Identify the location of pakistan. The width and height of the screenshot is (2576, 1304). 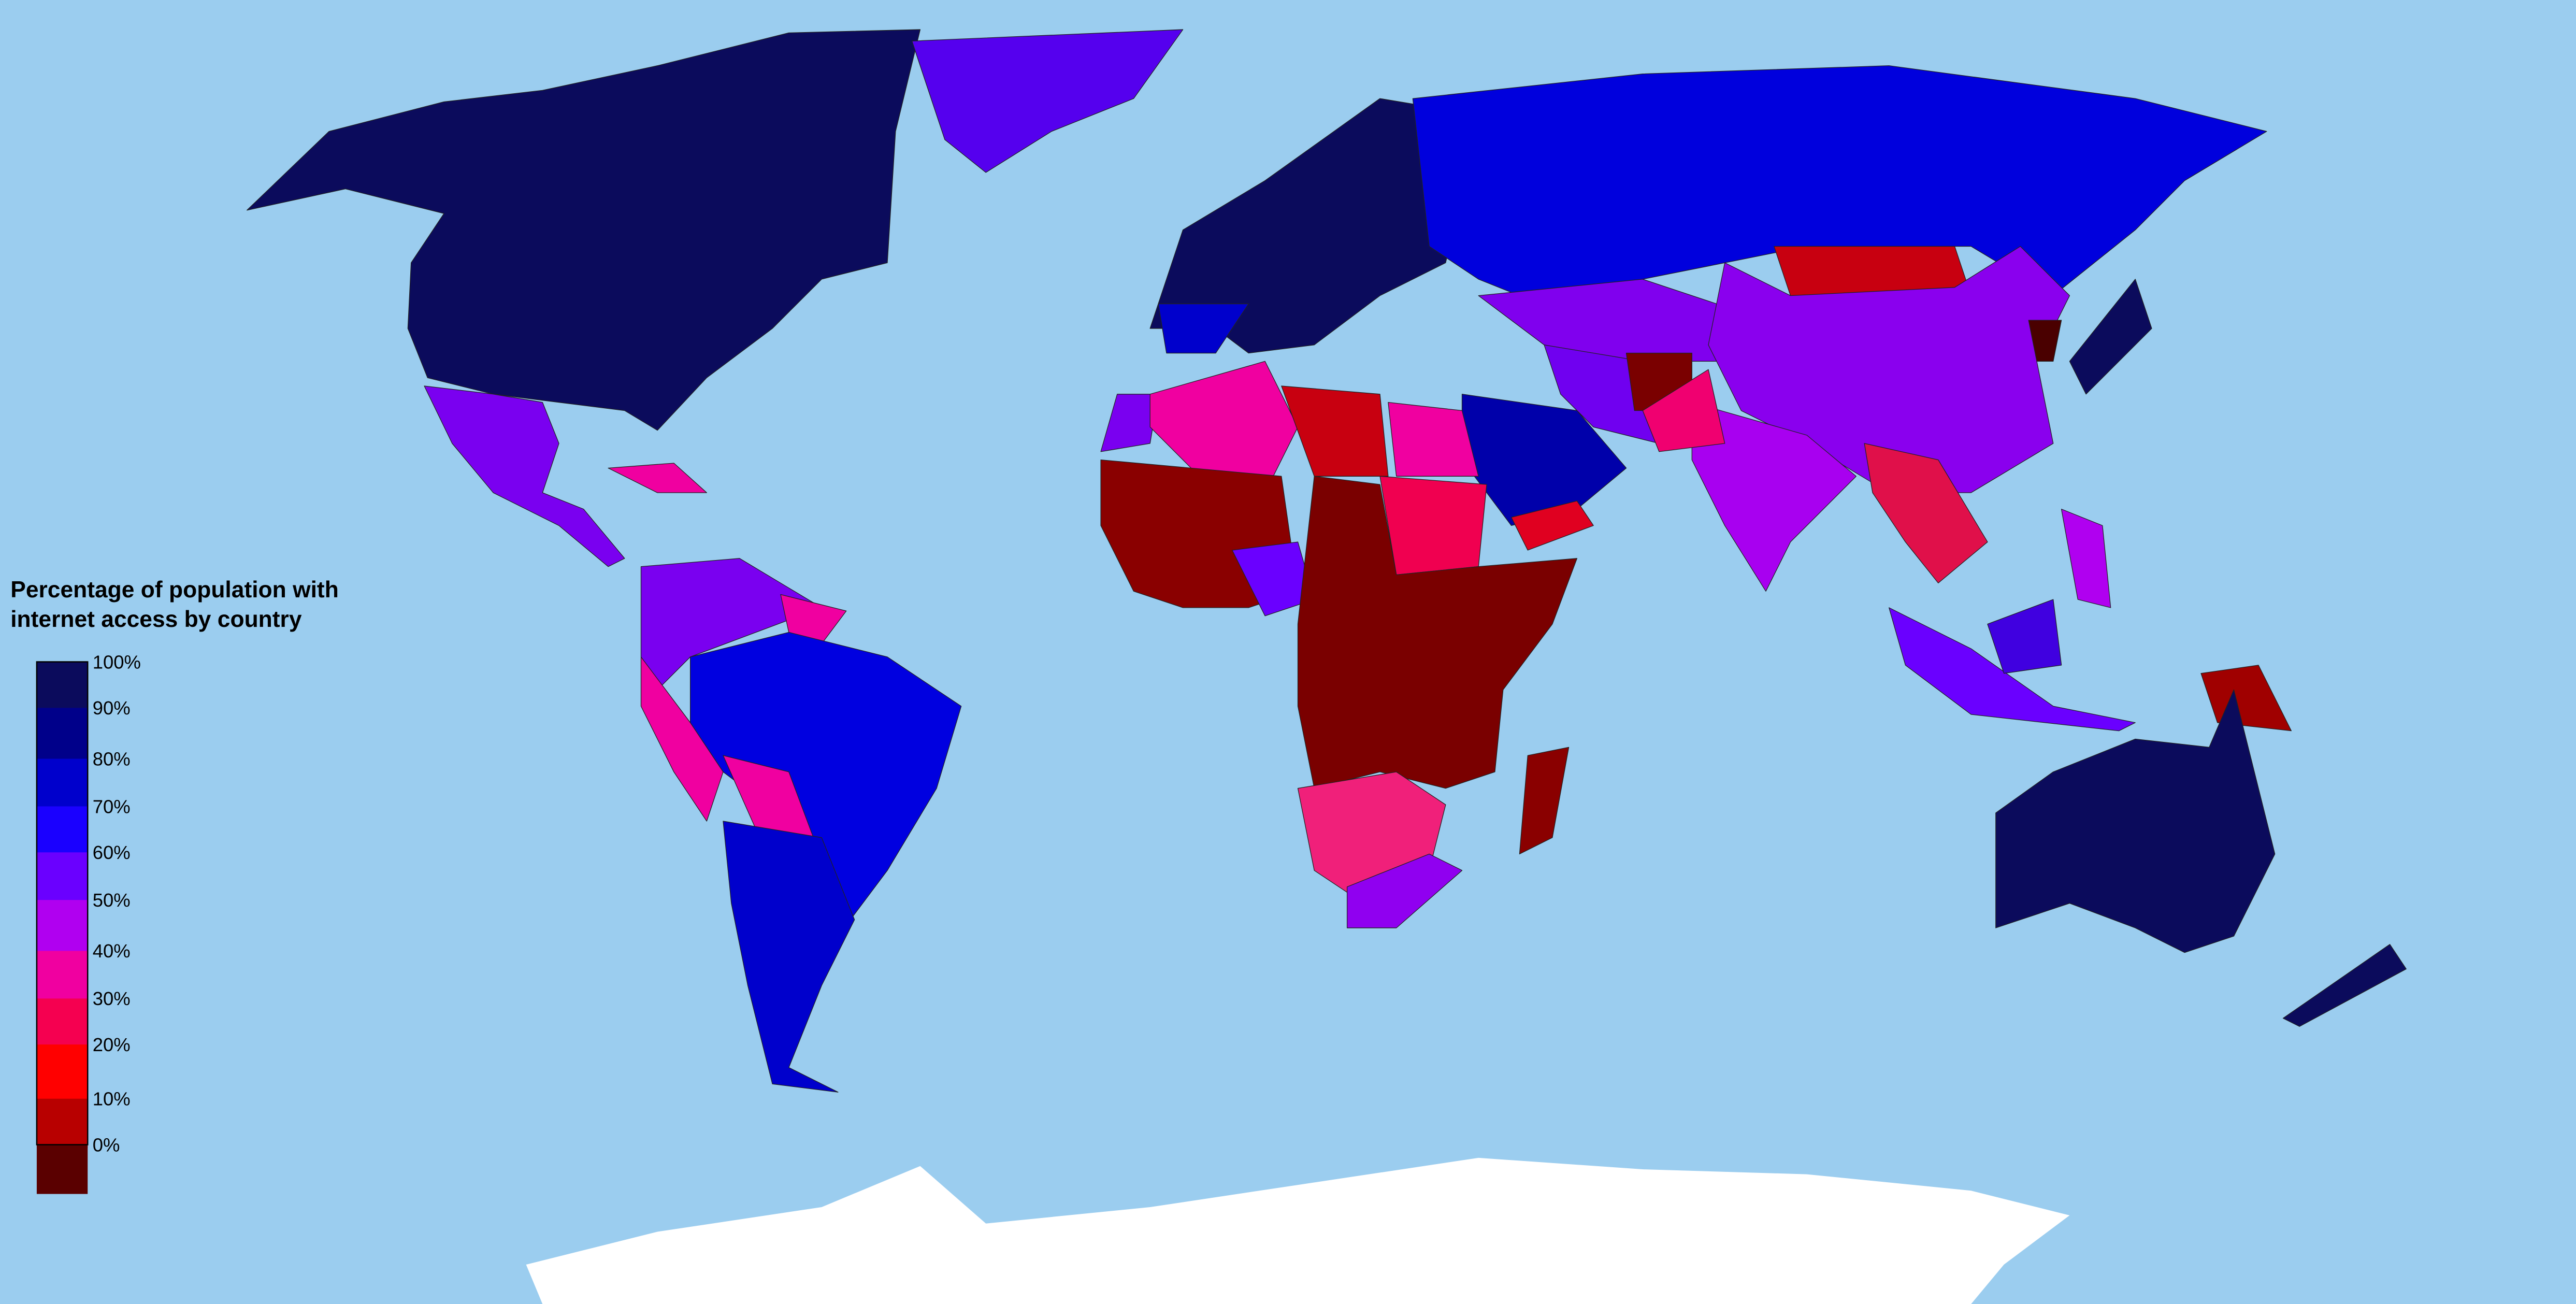
(1683, 410).